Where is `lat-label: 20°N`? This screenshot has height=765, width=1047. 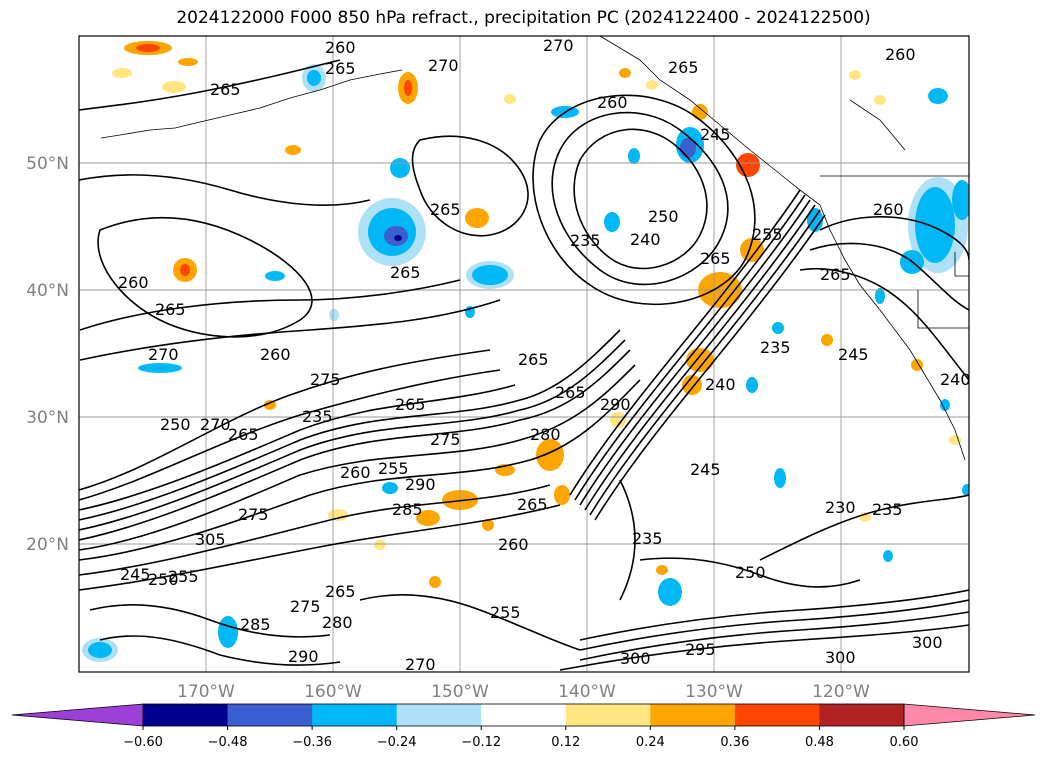
lat-label: 20°N is located at coordinates (47, 545).